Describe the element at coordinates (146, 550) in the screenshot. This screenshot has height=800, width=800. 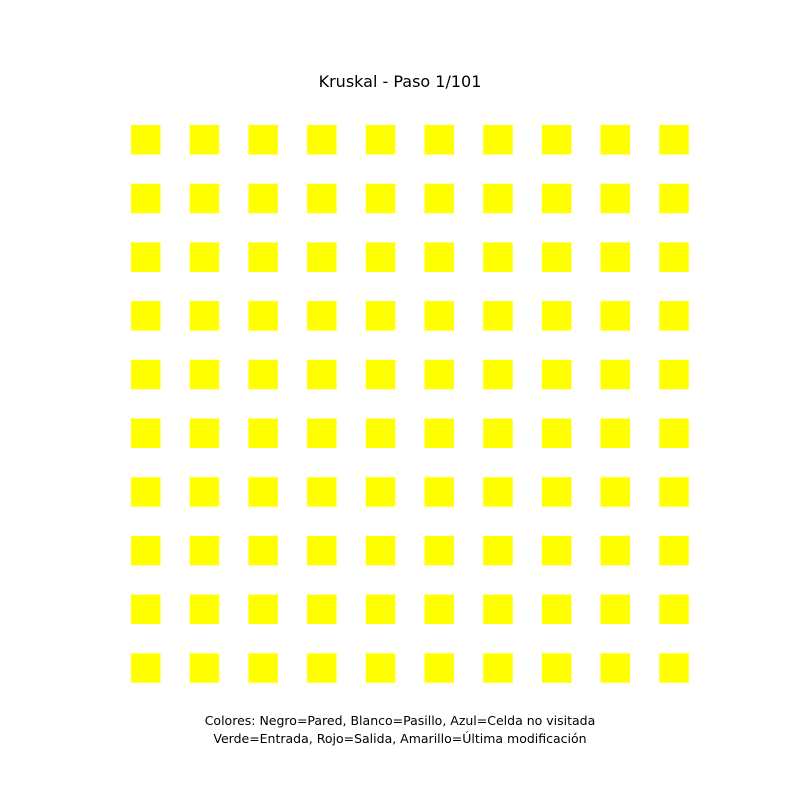
I see `maze-cell-r7-c0` at that location.